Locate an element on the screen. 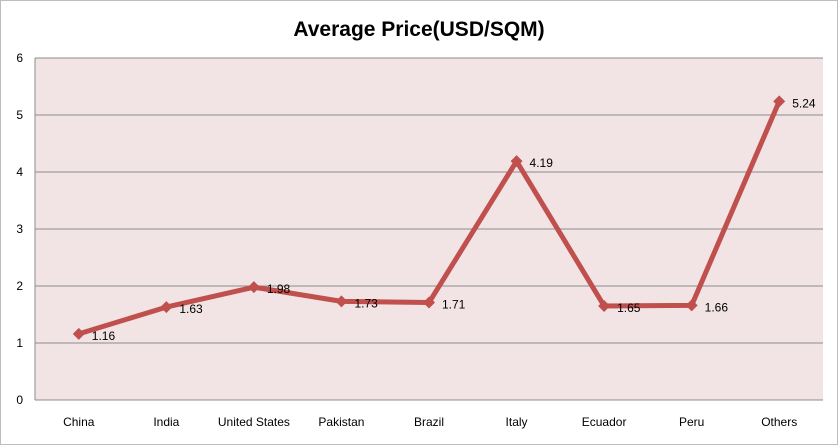 The image size is (838, 446). y-tick-label: 3 is located at coordinates (19, 229).